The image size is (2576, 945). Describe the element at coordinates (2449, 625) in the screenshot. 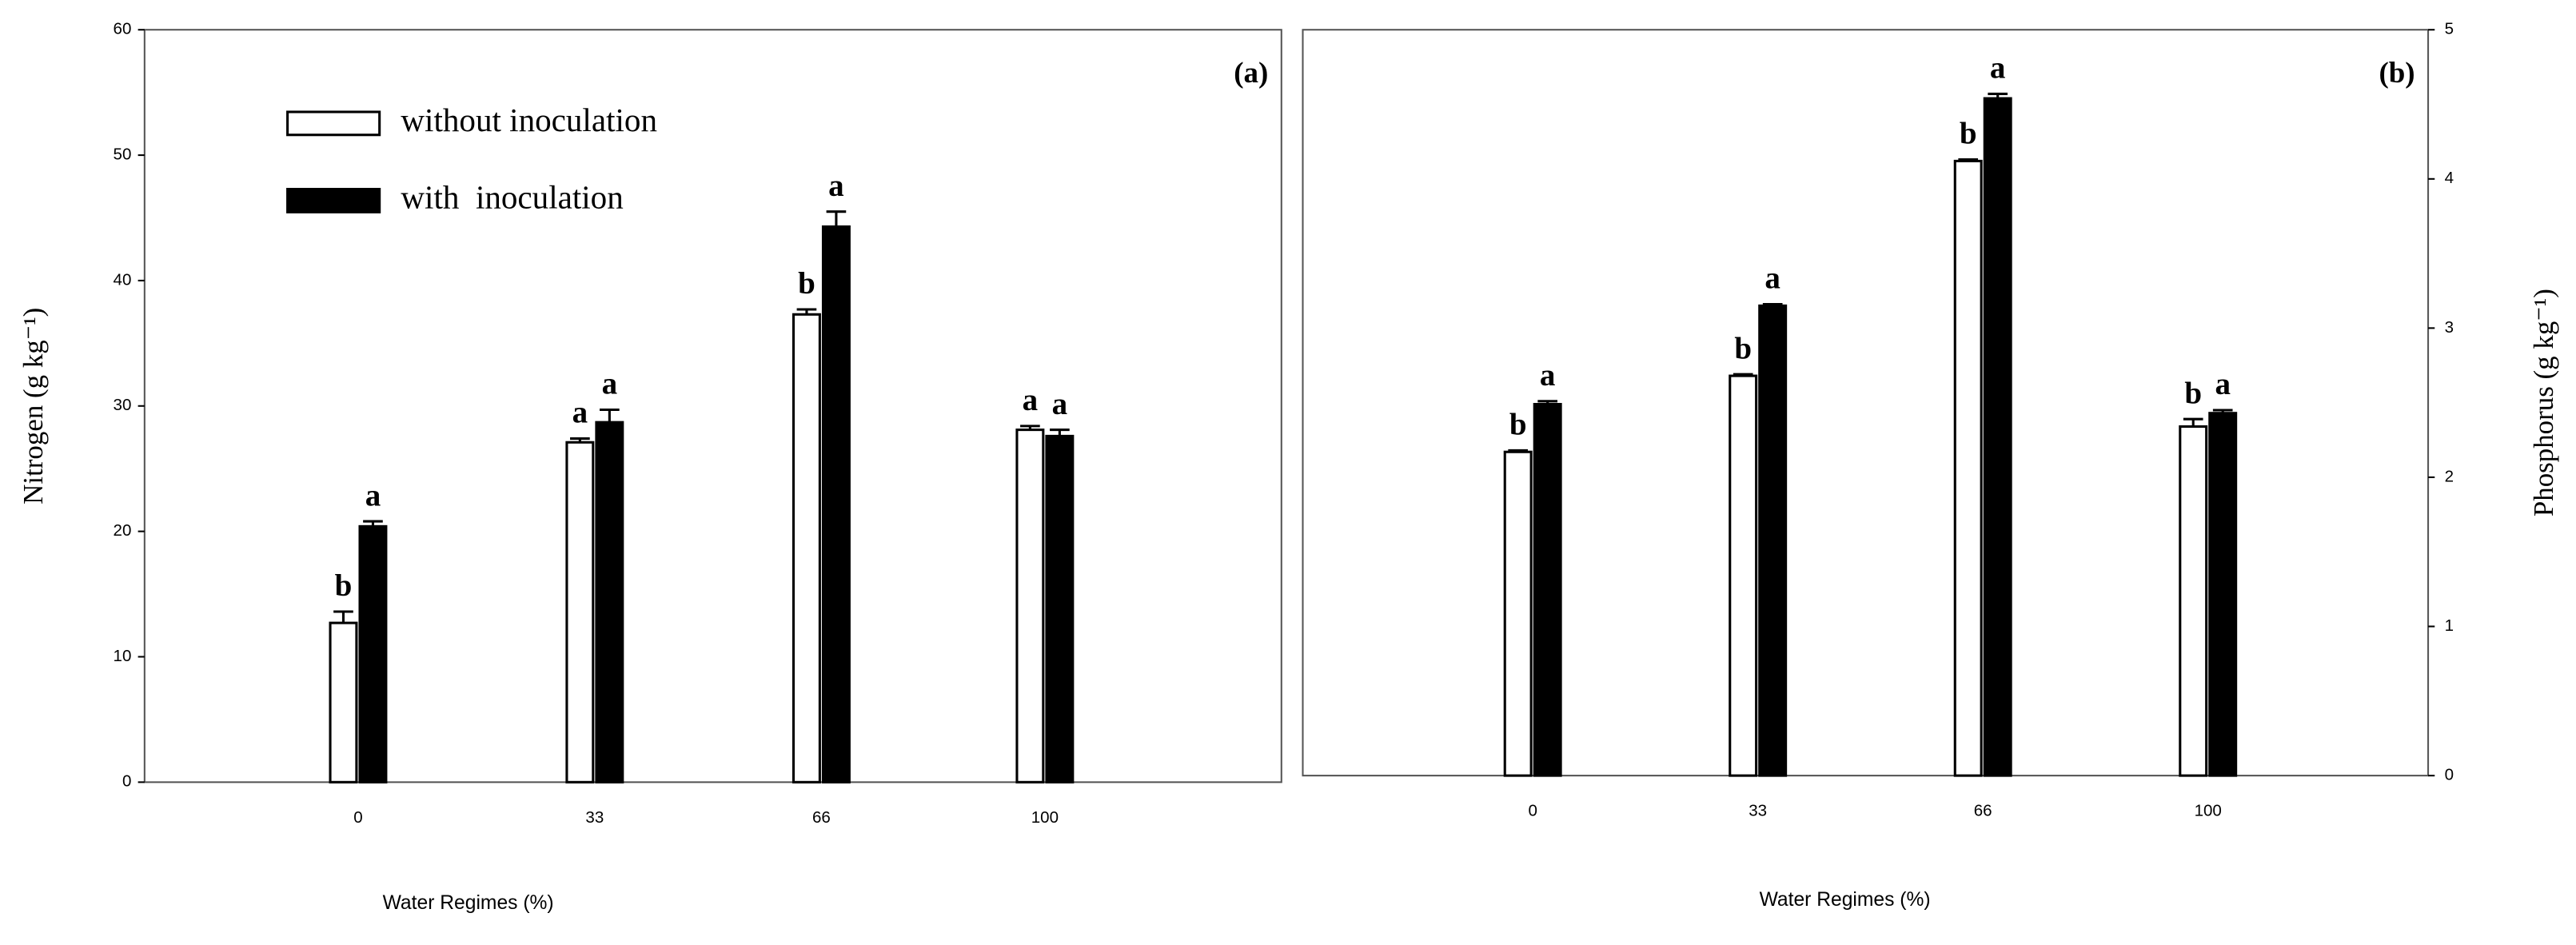

I see `y-tick-label: 1` at that location.